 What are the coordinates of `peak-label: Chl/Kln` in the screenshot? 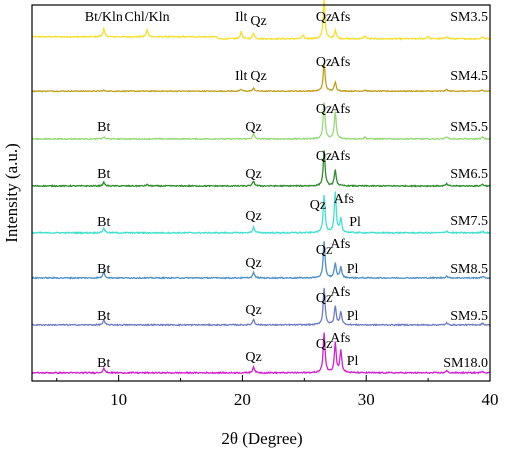 It's located at (147, 17).